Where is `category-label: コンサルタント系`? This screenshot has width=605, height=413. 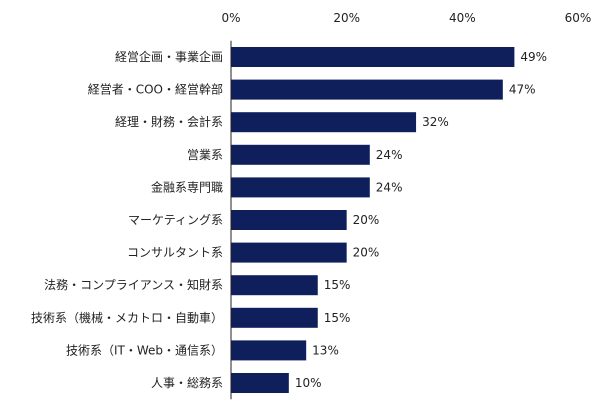 category-label: コンサルタント系 is located at coordinates (175, 253).